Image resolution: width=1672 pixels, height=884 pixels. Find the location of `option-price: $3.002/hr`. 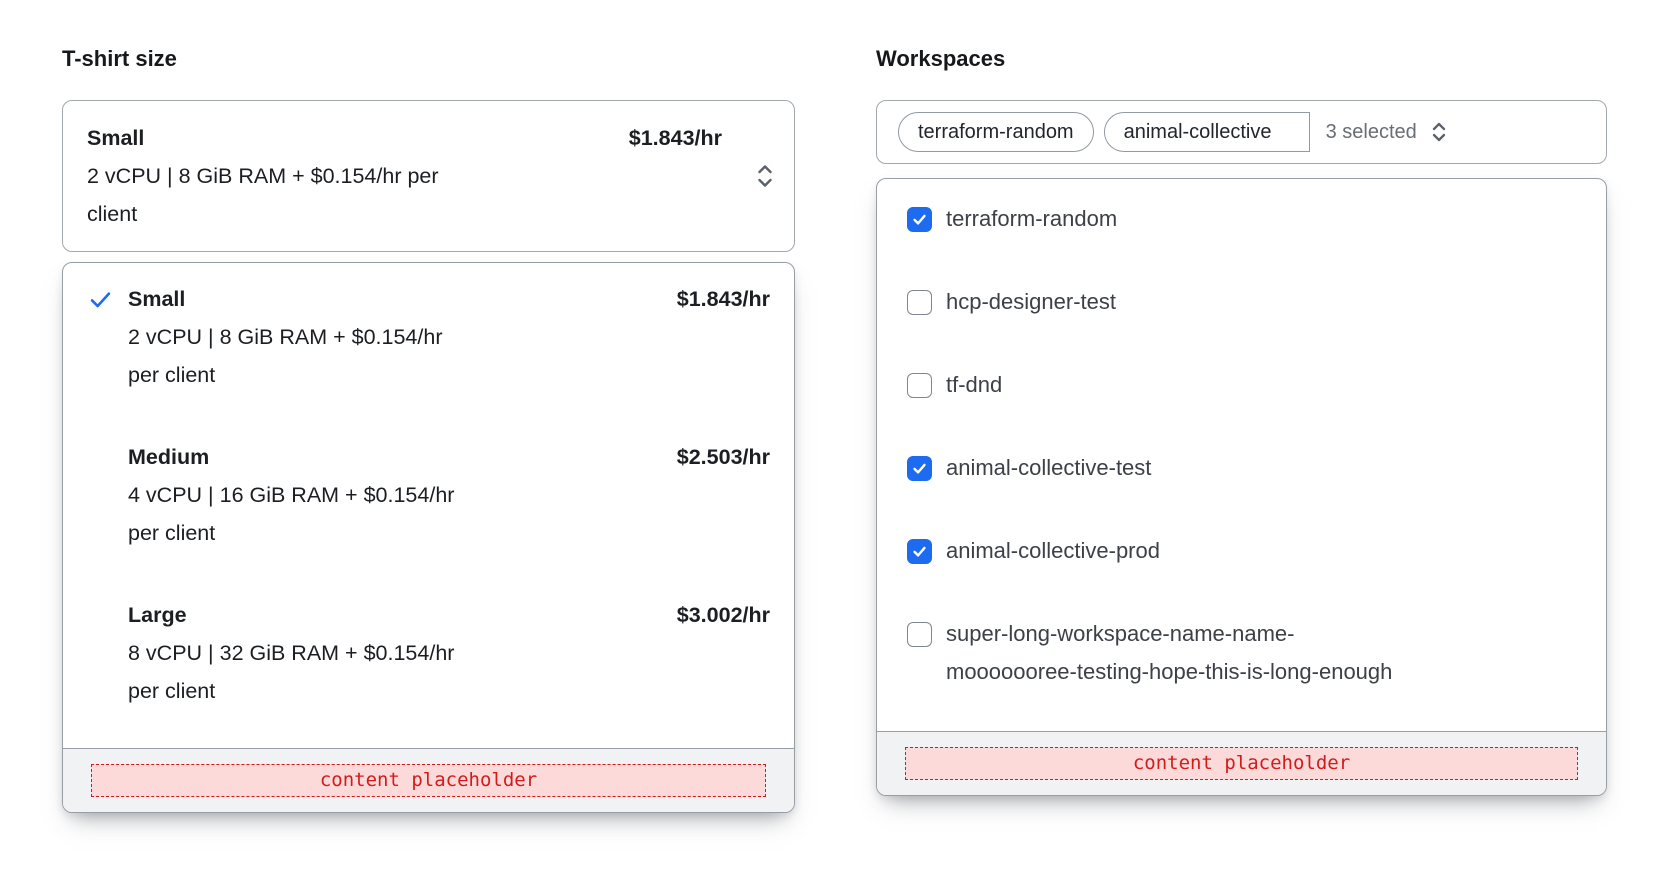

option-price: $3.002/hr is located at coordinates (723, 615).